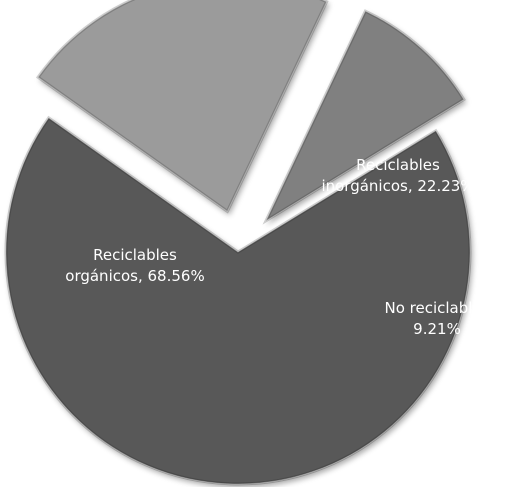 The width and height of the screenshot is (514, 492). What do you see at coordinates (134, 265) in the screenshot?
I see `pie-slice-label: Reciclables orgánicos, 68.56%` at bounding box center [134, 265].